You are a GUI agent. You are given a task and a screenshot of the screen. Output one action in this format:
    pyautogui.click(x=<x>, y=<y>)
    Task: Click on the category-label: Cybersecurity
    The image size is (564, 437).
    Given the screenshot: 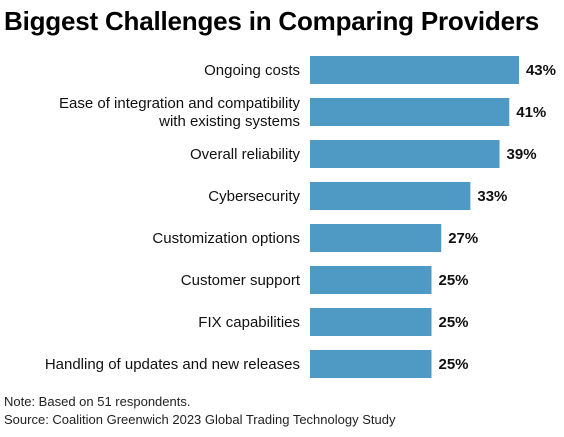 What is the action you would take?
    pyautogui.click(x=254, y=196)
    